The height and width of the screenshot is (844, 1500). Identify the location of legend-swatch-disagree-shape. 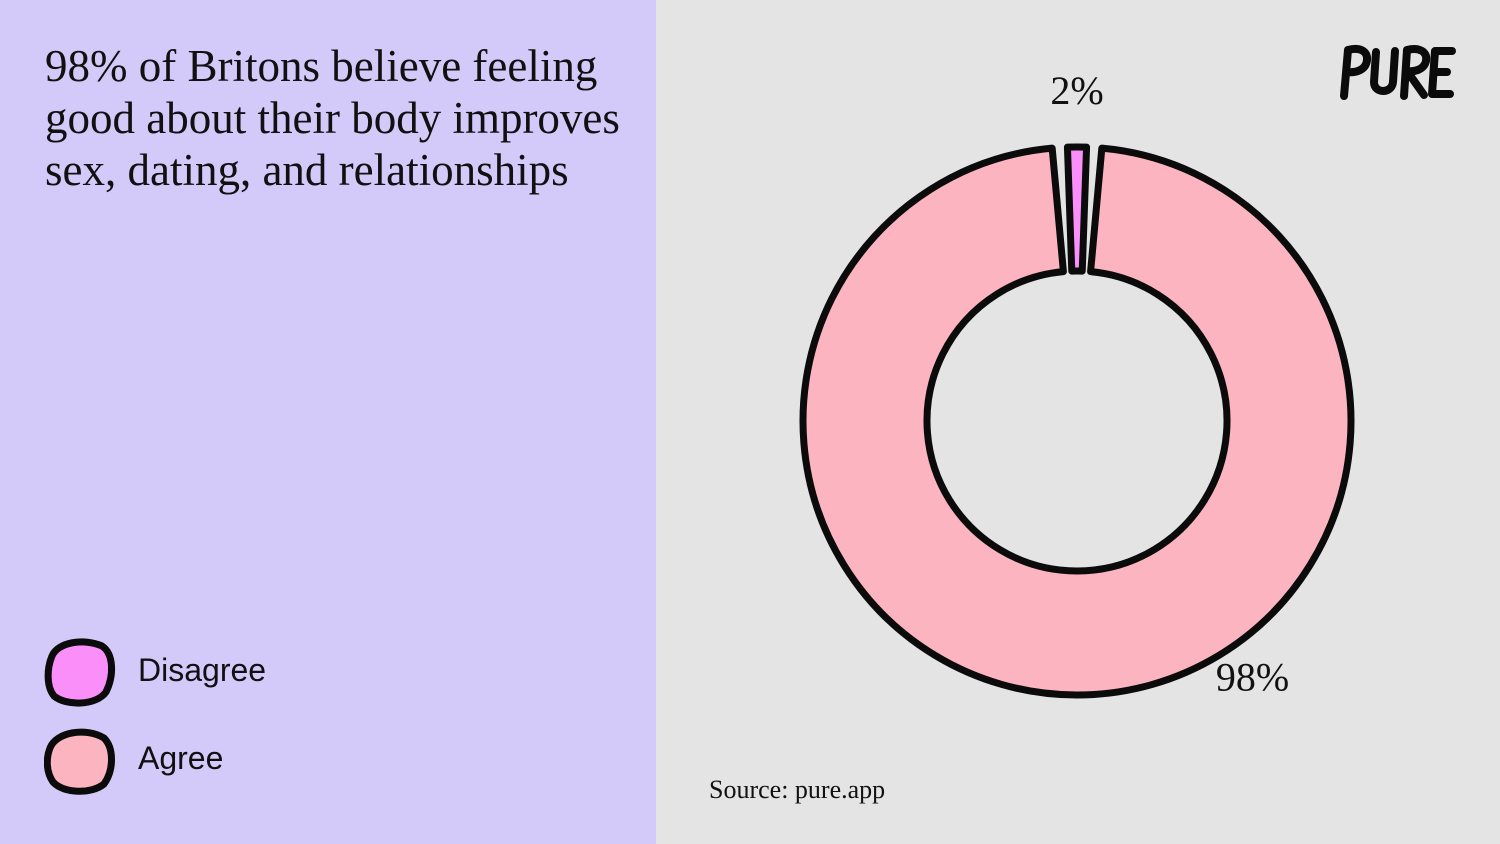
(79, 672).